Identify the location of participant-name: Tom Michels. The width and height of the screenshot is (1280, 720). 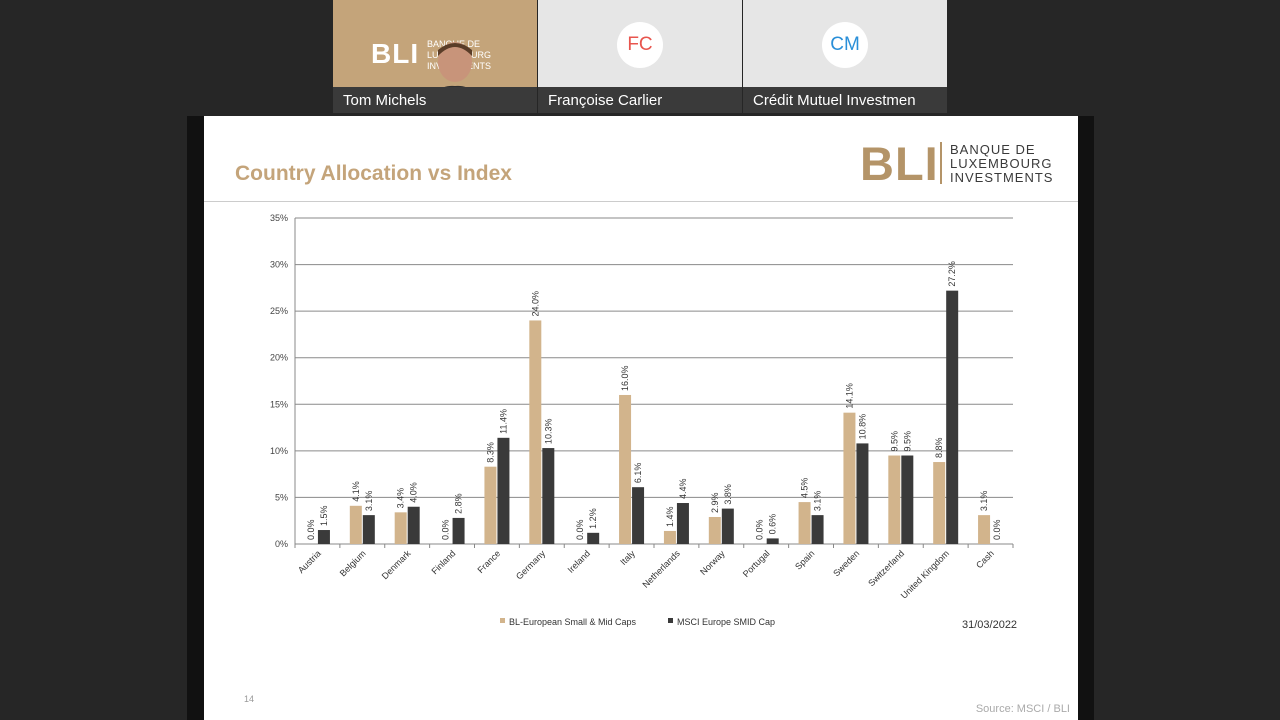
(385, 100).